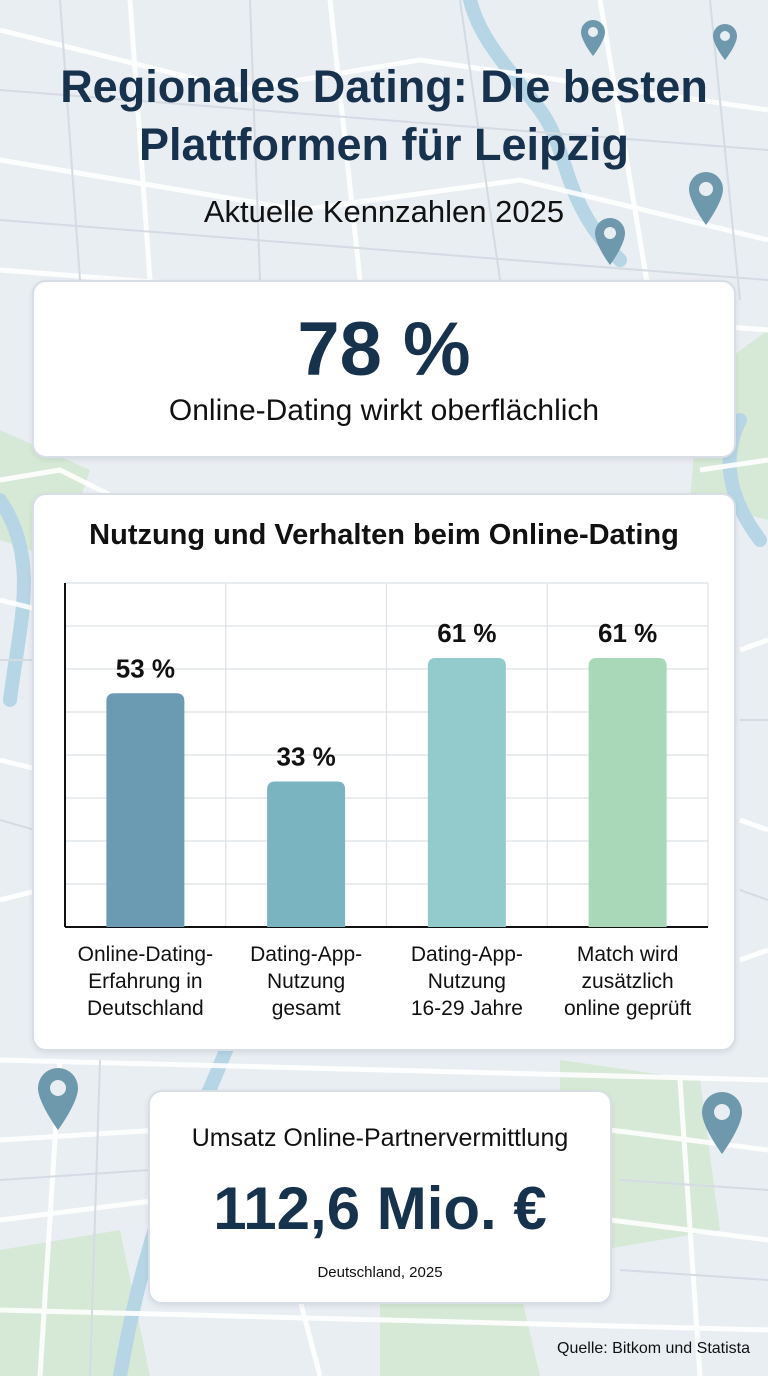 This screenshot has width=768, height=1376. I want to click on category-label: Match wird, so click(628, 954).